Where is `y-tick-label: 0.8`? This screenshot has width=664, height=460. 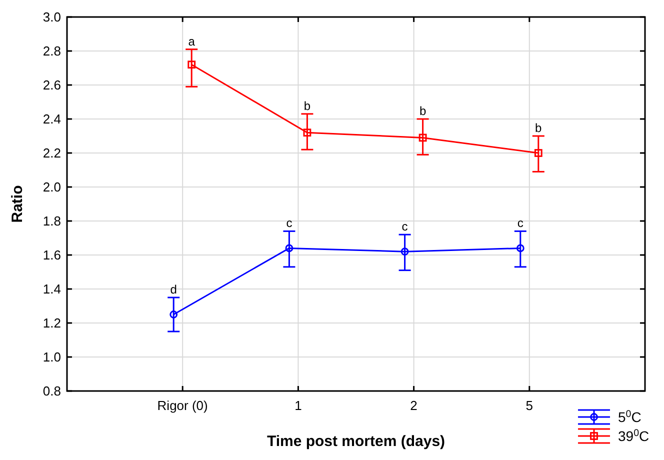
y-tick-label: 0.8 is located at coordinates (51, 391).